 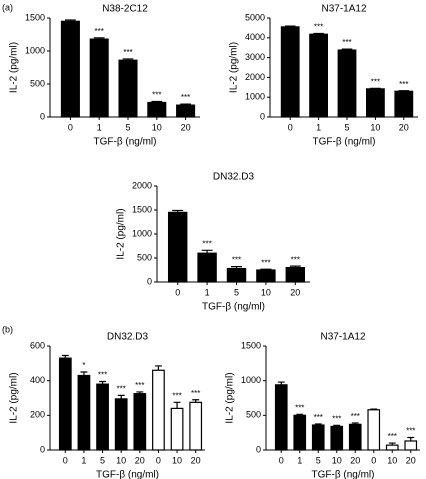 What do you see at coordinates (253, 415) in the screenshot?
I see `y-tick-label: 500` at bounding box center [253, 415].